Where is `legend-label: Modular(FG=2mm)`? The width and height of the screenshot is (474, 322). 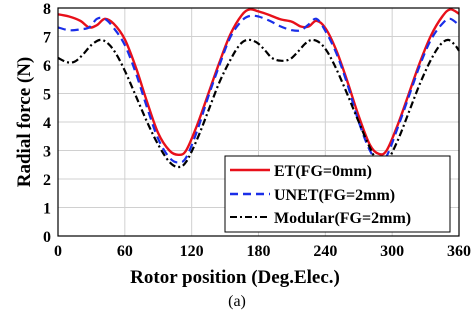
legend-label: Modular(FG=2mm) is located at coordinates (342, 218).